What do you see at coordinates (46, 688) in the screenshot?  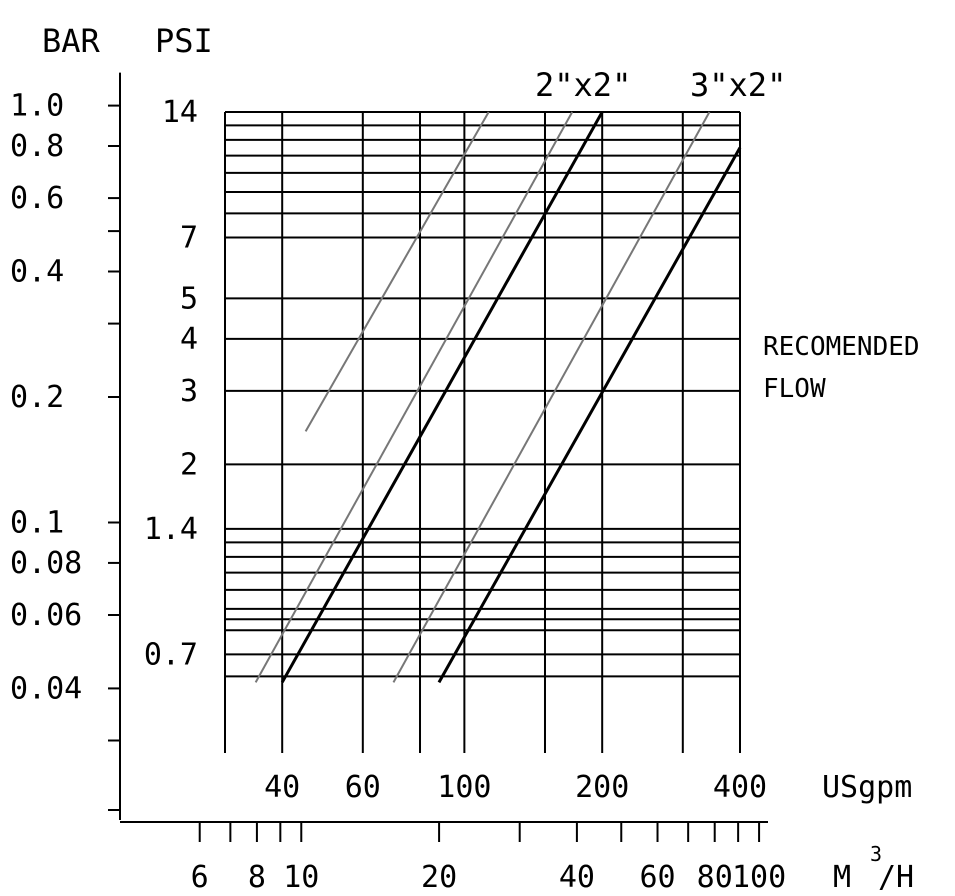 I see `bar-tick-label: 0.04` at bounding box center [46, 688].